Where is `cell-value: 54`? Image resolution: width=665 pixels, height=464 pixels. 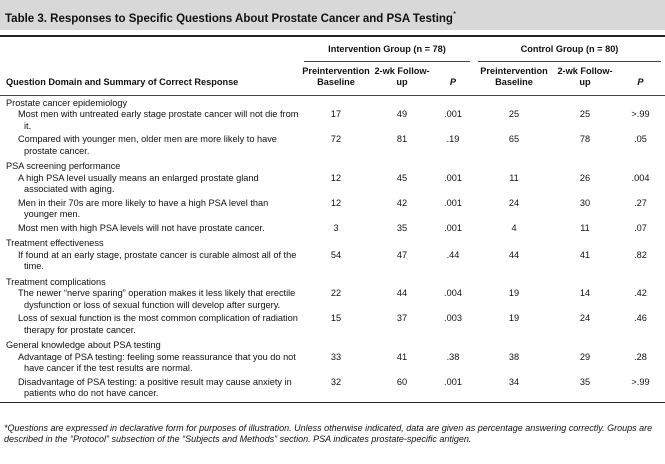
cell-value: 54 is located at coordinates (336, 254).